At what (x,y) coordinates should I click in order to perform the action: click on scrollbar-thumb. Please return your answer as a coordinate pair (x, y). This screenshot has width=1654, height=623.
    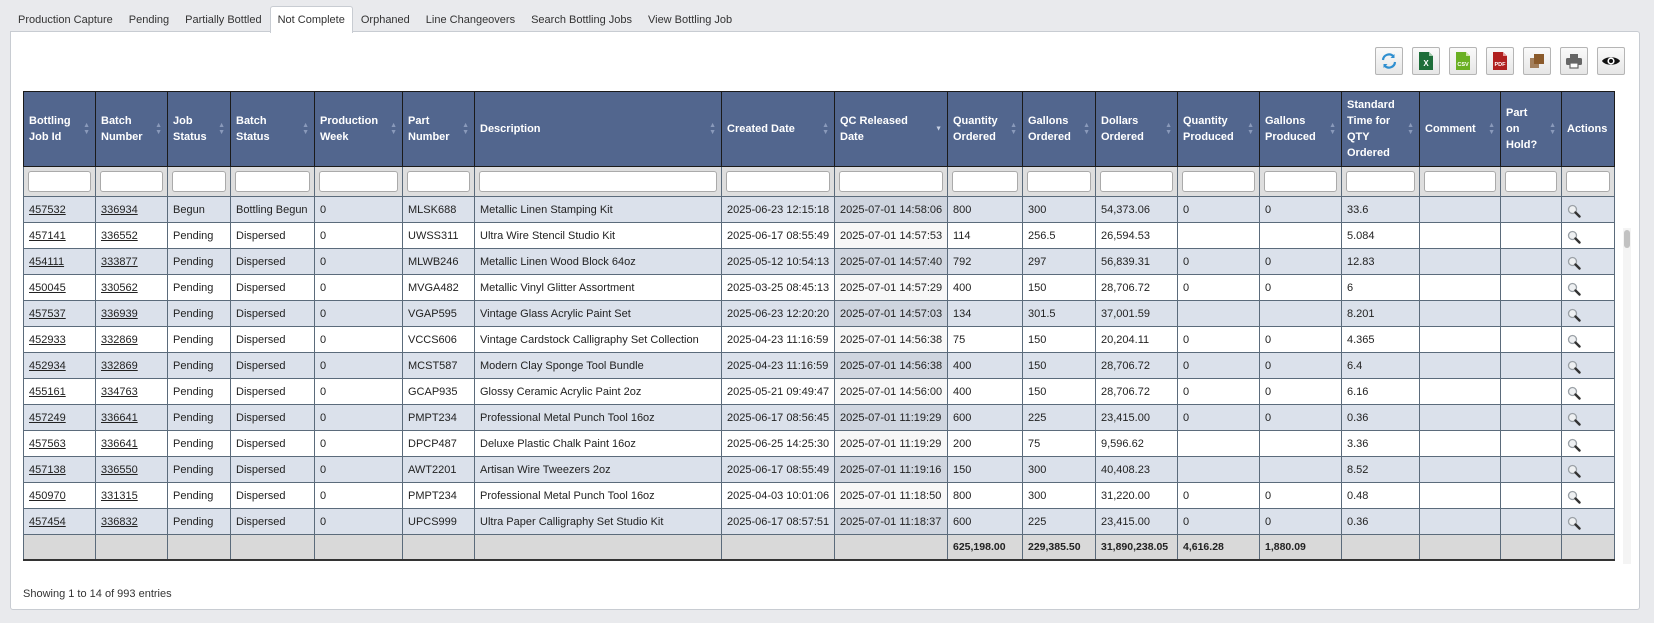
    Looking at the image, I should click on (1627, 239).